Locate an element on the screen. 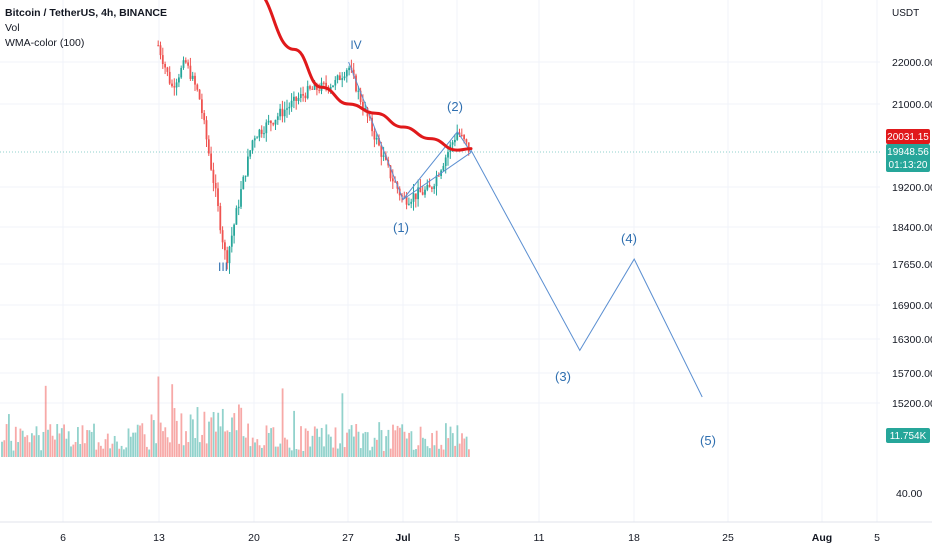  price-tick: 18400.00 is located at coordinates (912, 228).